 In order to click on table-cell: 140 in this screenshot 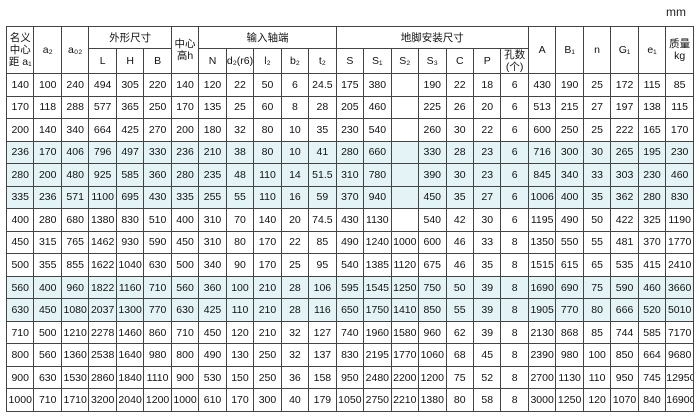, I will do `click(20, 85)`.